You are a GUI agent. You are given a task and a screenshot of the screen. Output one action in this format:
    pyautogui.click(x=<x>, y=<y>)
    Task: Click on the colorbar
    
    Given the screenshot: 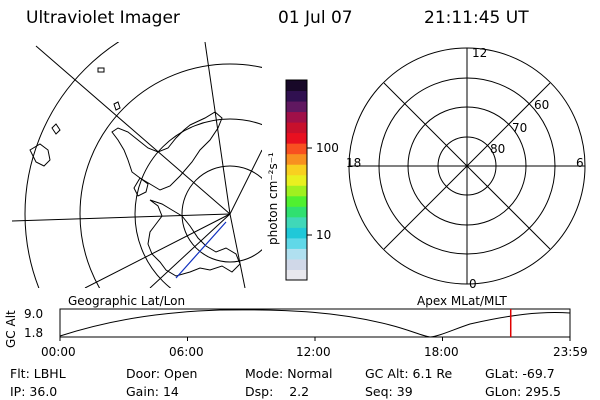 What is the action you would take?
    pyautogui.click(x=296, y=180)
    